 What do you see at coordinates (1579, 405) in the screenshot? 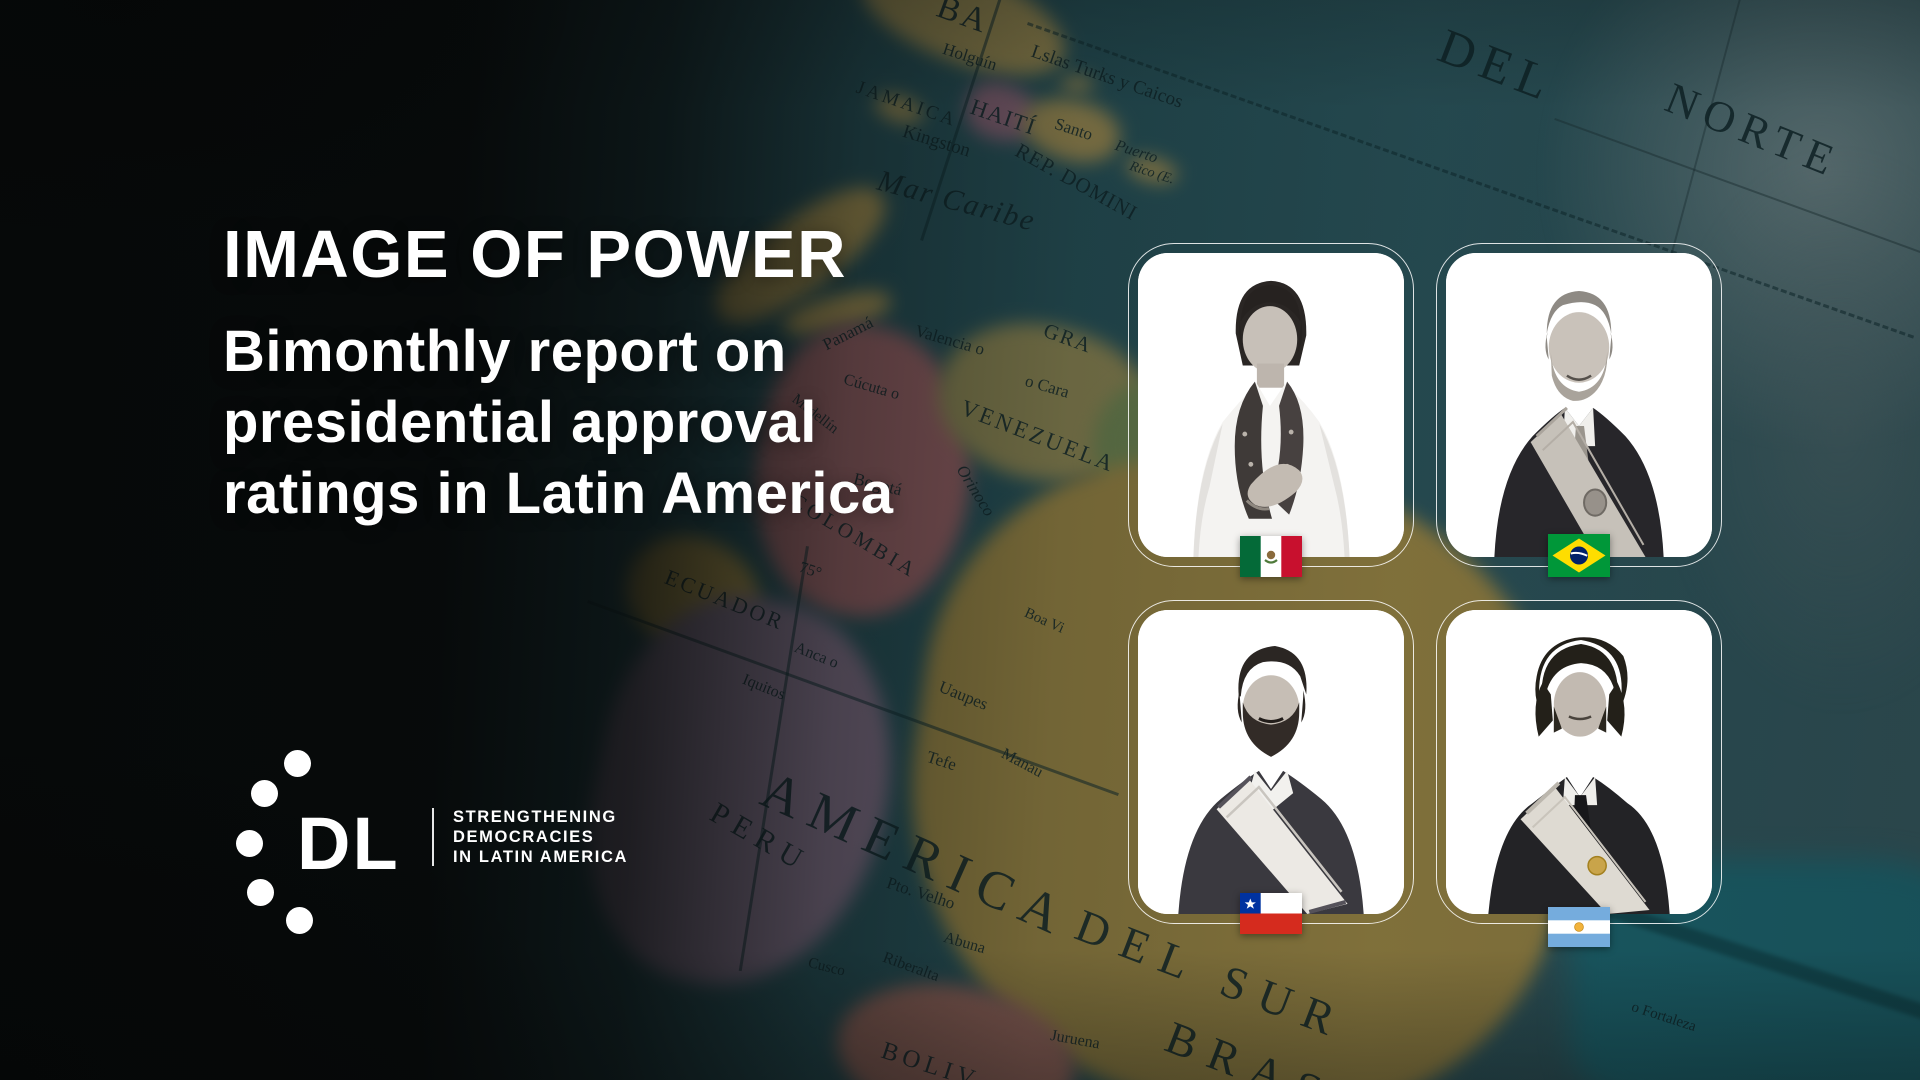
I see `president-portrait-lula` at bounding box center [1579, 405].